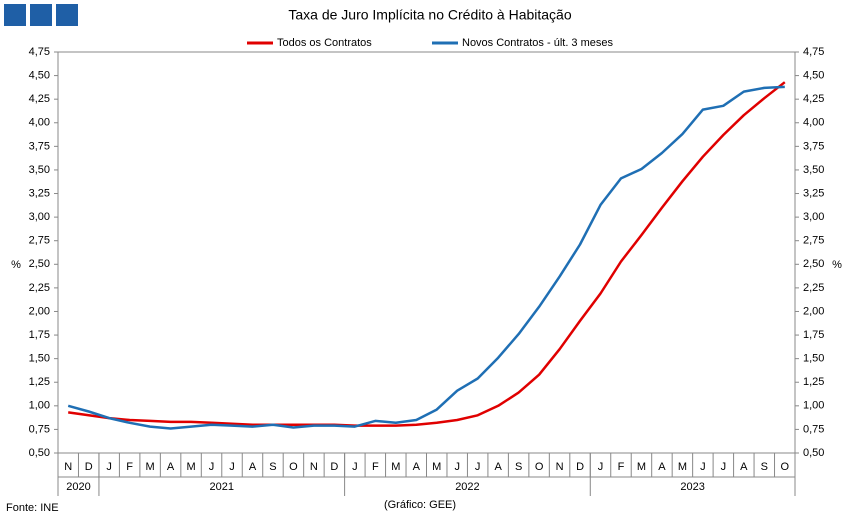 The width and height of the screenshot is (851, 521). What do you see at coordinates (692, 487) in the screenshot?
I see `year-label: 2023` at bounding box center [692, 487].